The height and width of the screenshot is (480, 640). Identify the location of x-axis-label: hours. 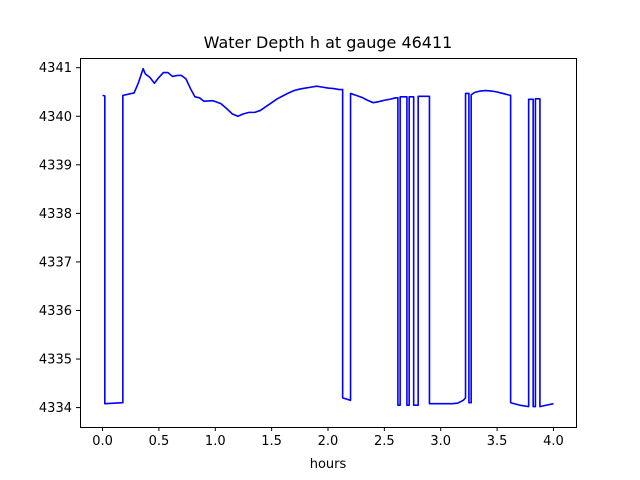
(328, 464).